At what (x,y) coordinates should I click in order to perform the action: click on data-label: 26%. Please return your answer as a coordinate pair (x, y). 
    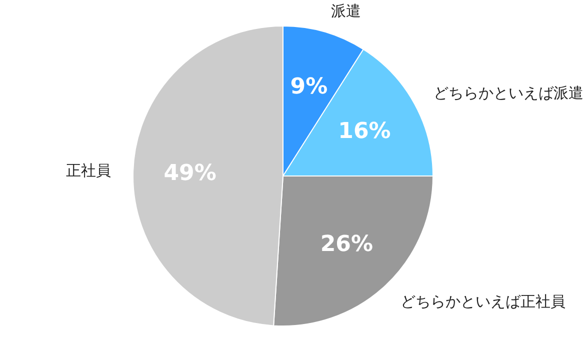
    Looking at the image, I should click on (346, 244).